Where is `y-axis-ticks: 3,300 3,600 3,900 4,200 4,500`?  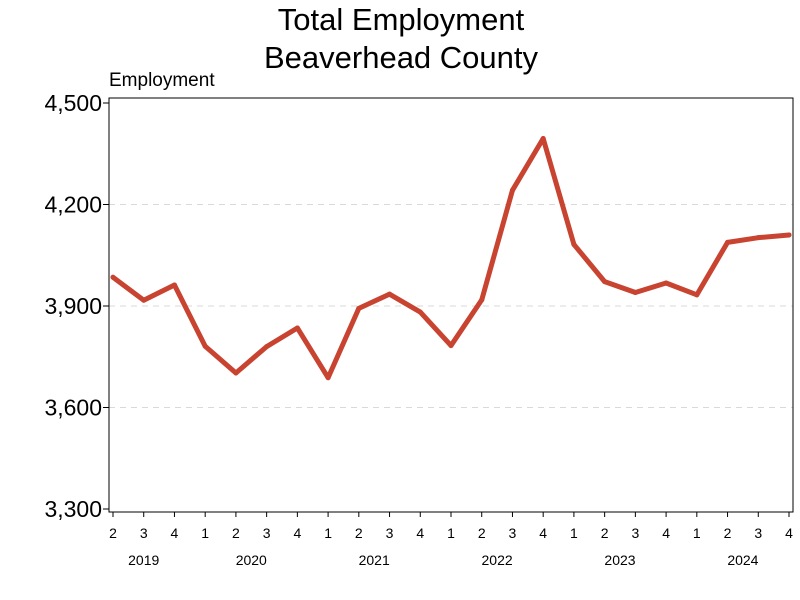
y-axis-ticks: 3,300 3,600 3,900 4,200 4,500 is located at coordinates (76, 306).